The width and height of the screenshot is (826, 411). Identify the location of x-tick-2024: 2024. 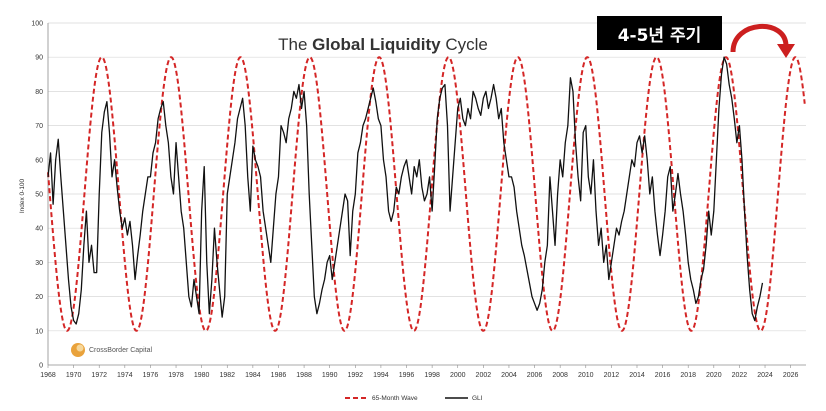
(765, 375).